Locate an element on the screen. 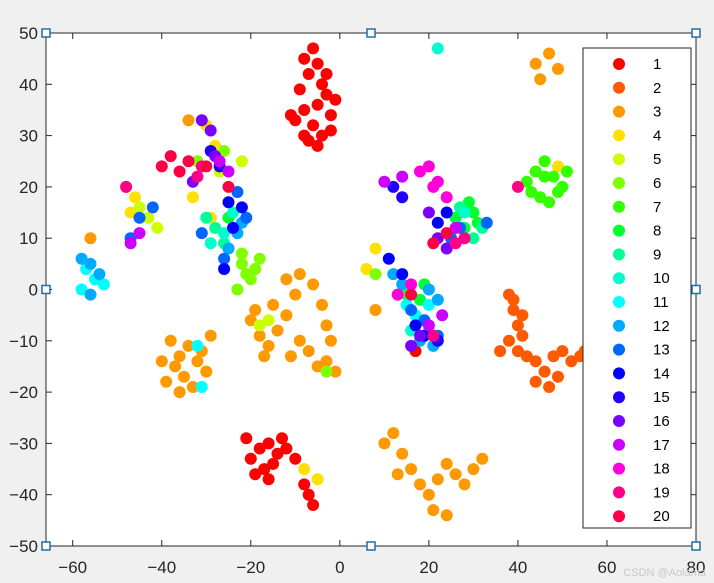 Image resolution: width=714 pixels, height=583 pixels. x-tick-label: 40 is located at coordinates (517, 567).